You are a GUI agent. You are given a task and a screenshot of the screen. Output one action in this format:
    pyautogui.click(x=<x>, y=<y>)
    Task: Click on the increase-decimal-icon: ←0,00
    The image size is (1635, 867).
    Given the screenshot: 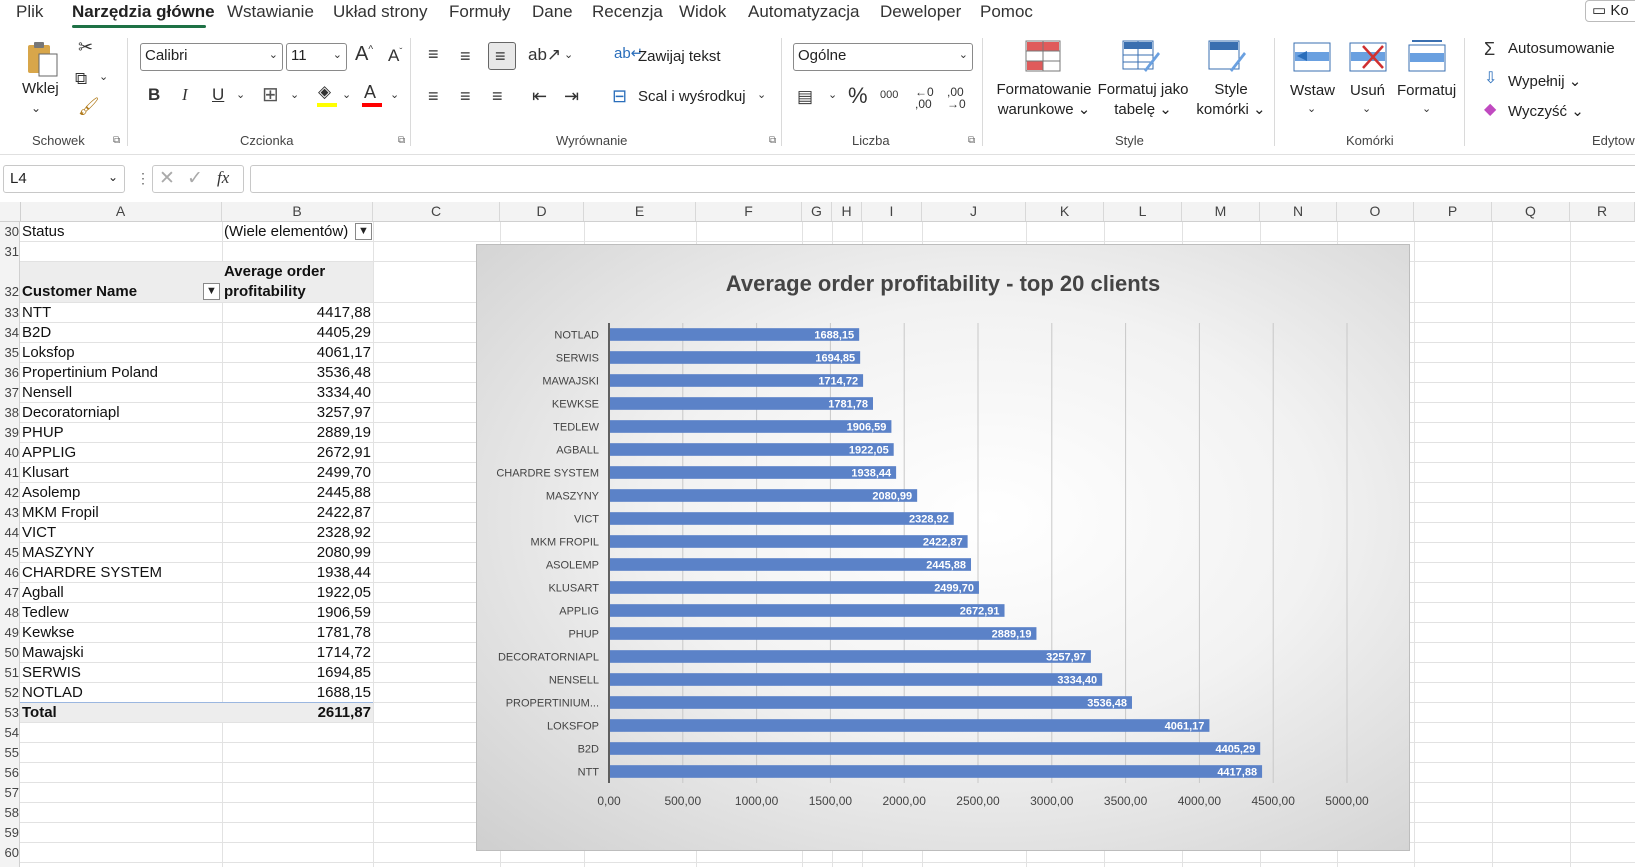 What is the action you would take?
    pyautogui.click(x=924, y=98)
    